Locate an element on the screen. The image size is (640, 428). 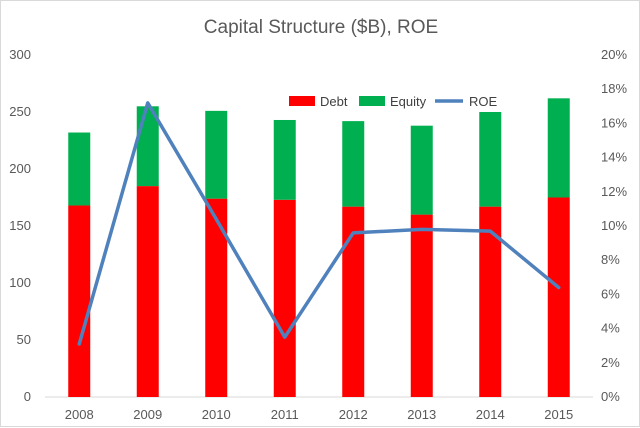
y-left-tick-label: 50 is located at coordinates (24, 339).